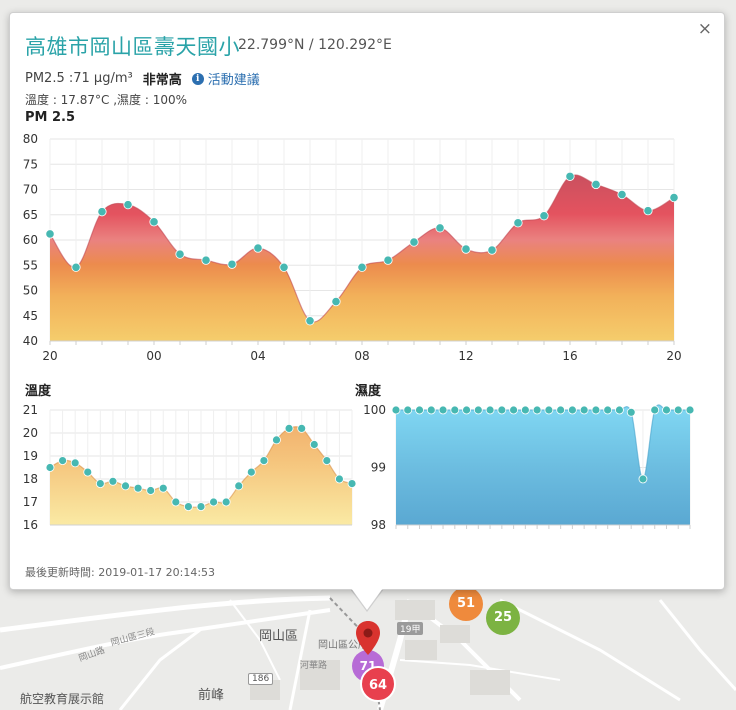  Describe the element at coordinates (378, 684) in the screenshot. I see `cluster-marker-64: 64` at that location.